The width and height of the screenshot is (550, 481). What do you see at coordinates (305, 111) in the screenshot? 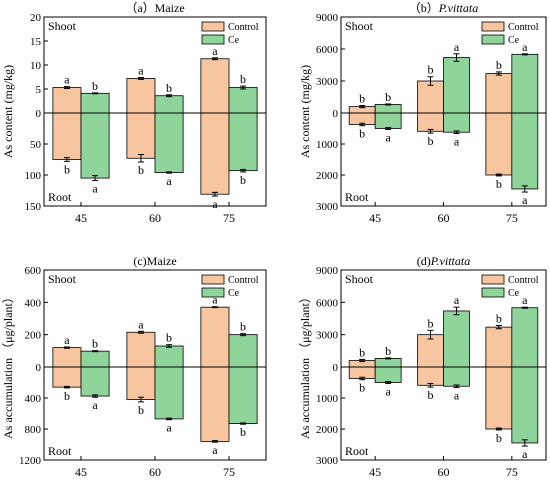
I see `y-axis-label: As content (mg/kg)` at bounding box center [305, 111].